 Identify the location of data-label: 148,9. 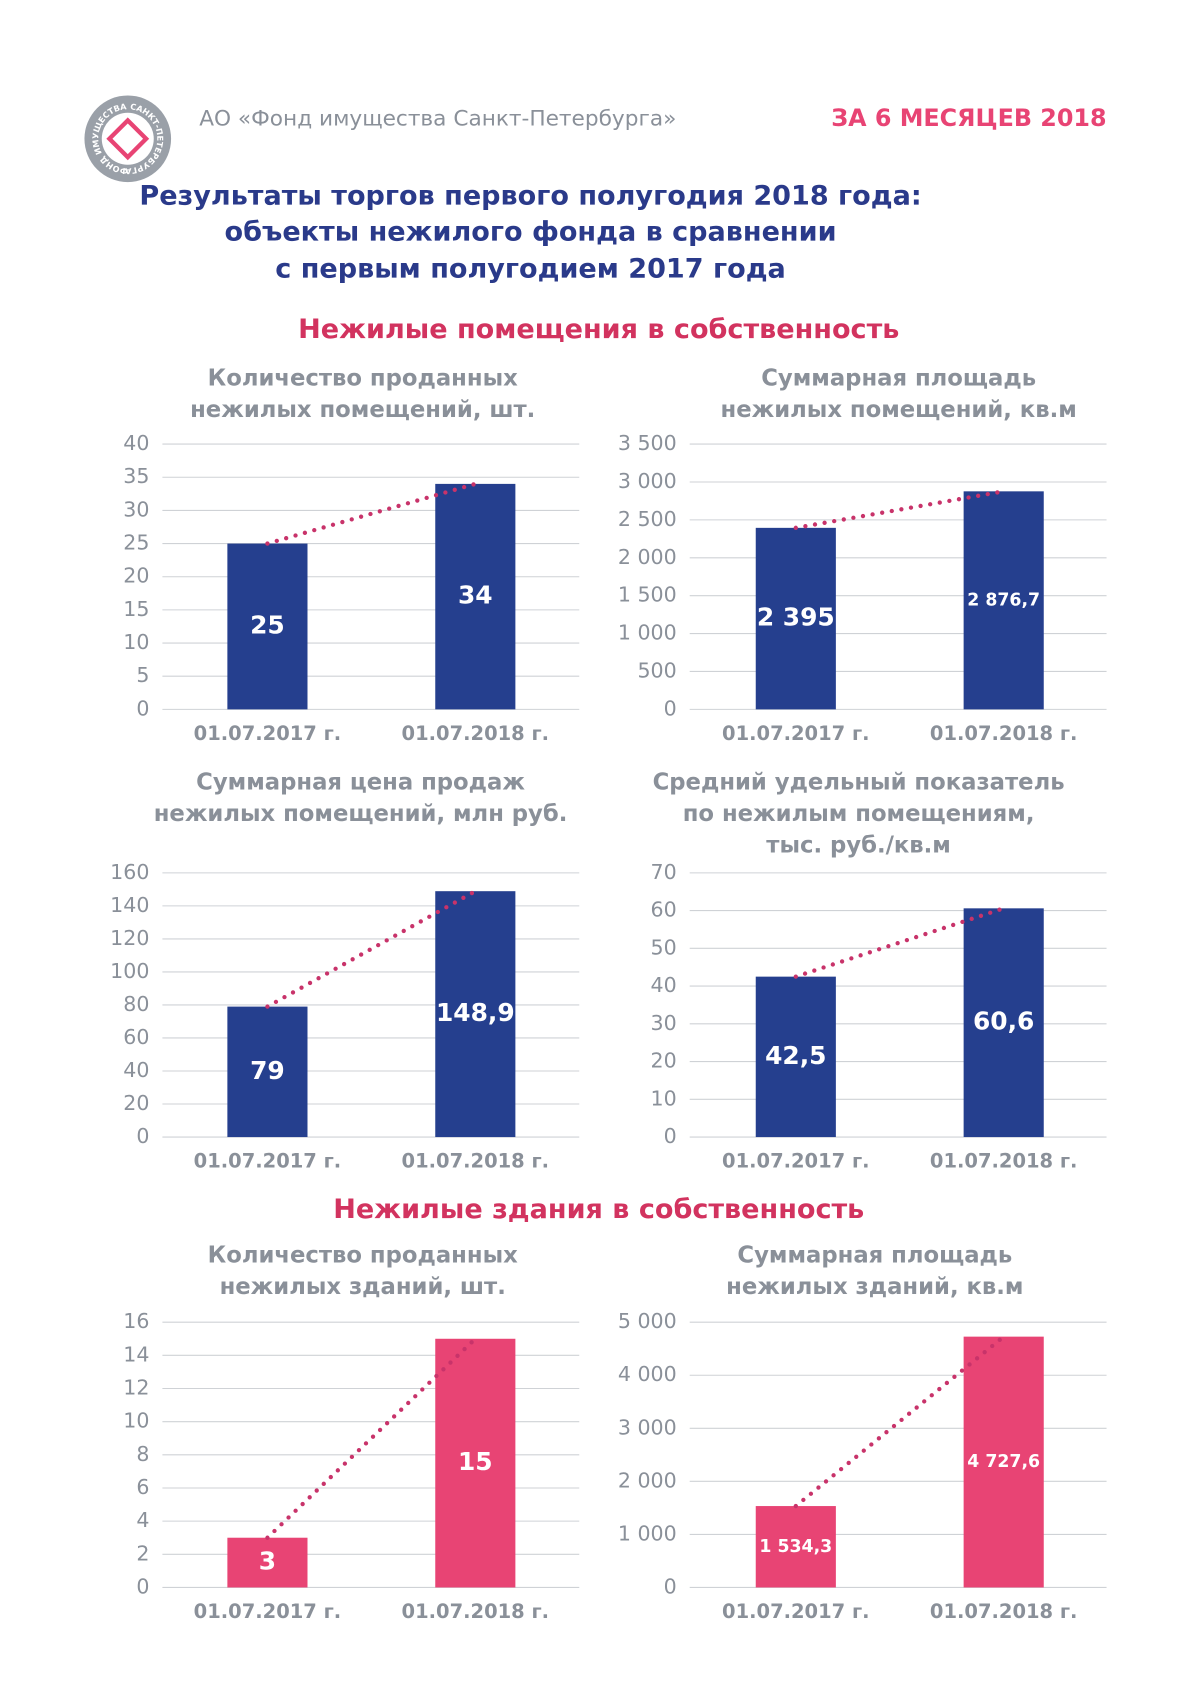
(475, 1012).